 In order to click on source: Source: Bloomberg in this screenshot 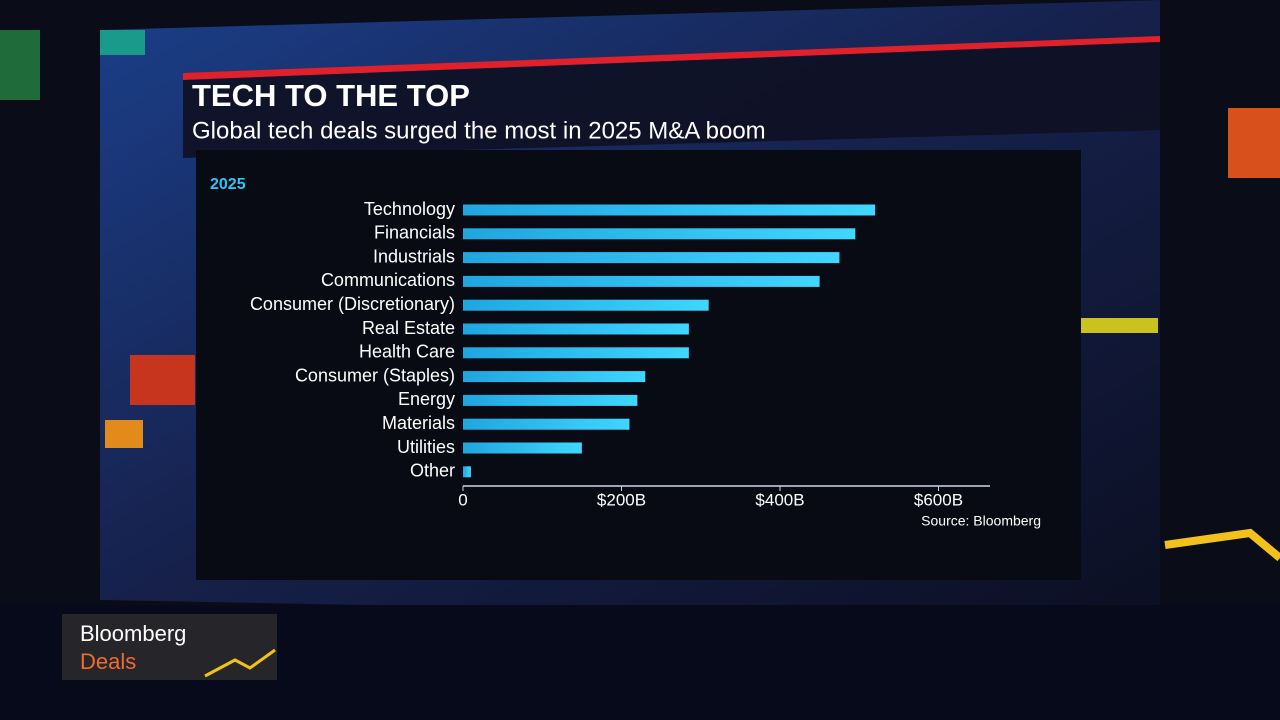, I will do `click(981, 521)`.